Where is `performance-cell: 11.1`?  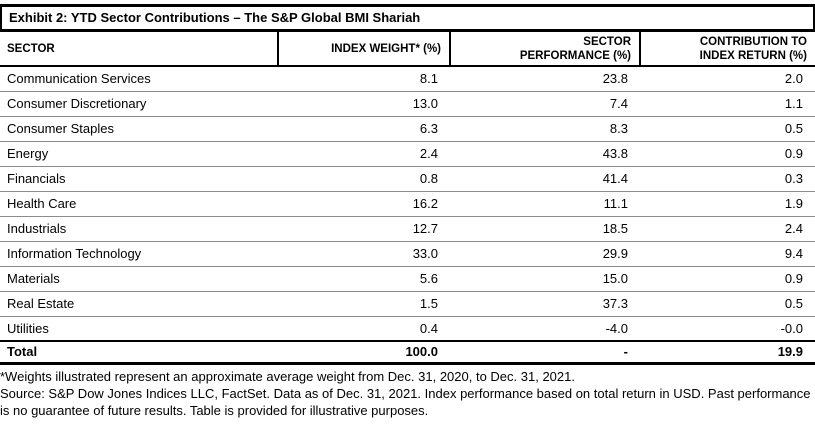 performance-cell: 11.1 is located at coordinates (545, 204).